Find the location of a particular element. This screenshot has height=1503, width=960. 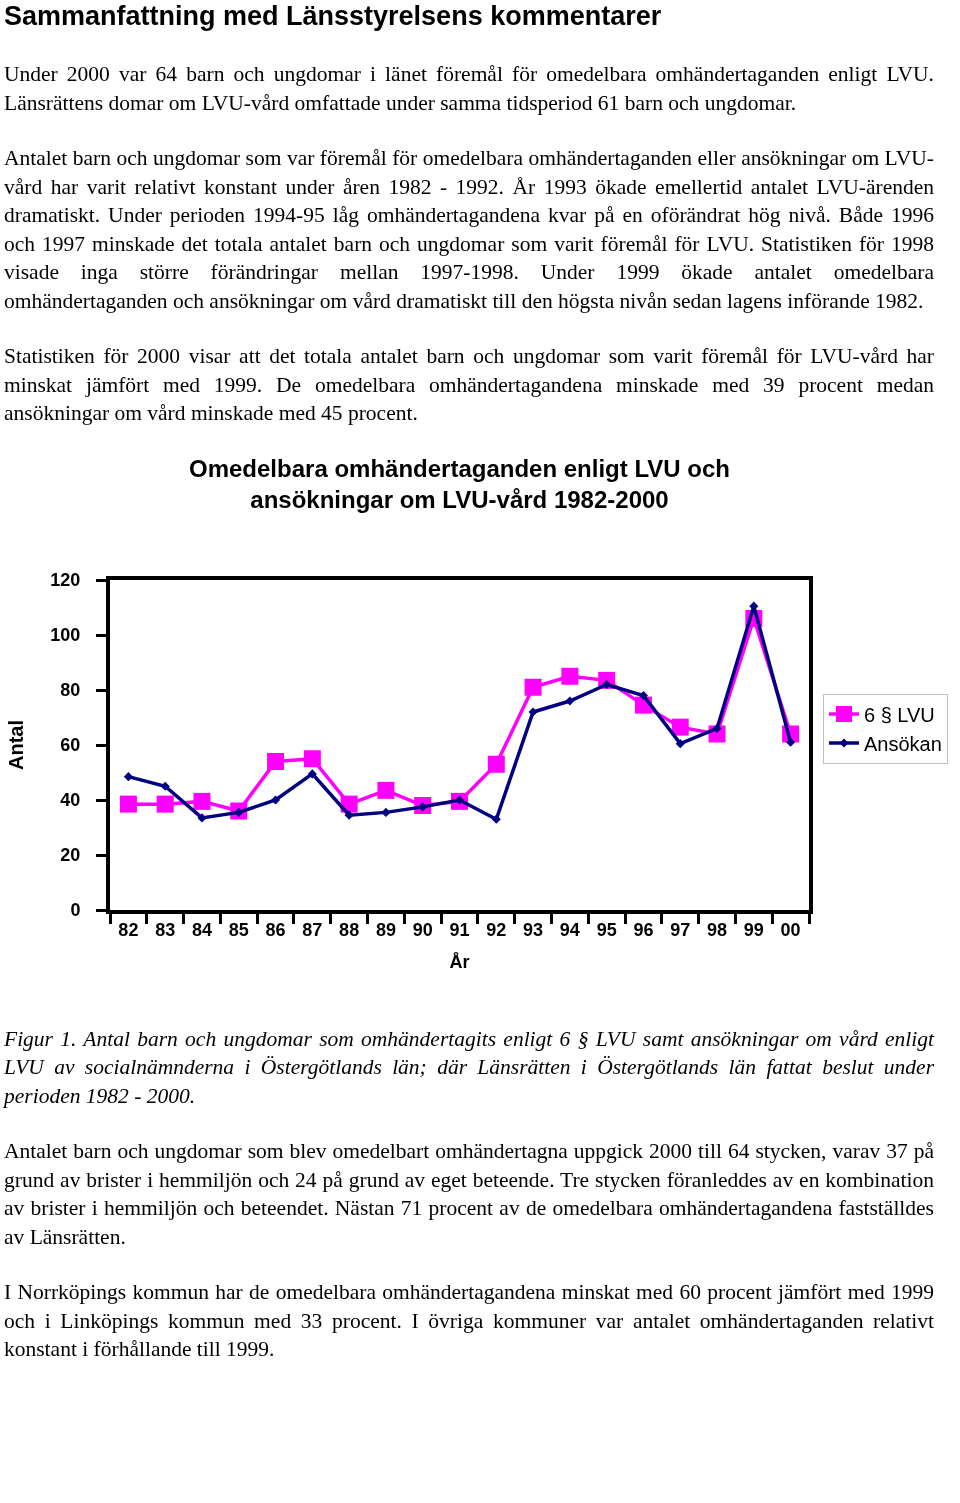

legend-label: 6 § LVU is located at coordinates (899, 714).